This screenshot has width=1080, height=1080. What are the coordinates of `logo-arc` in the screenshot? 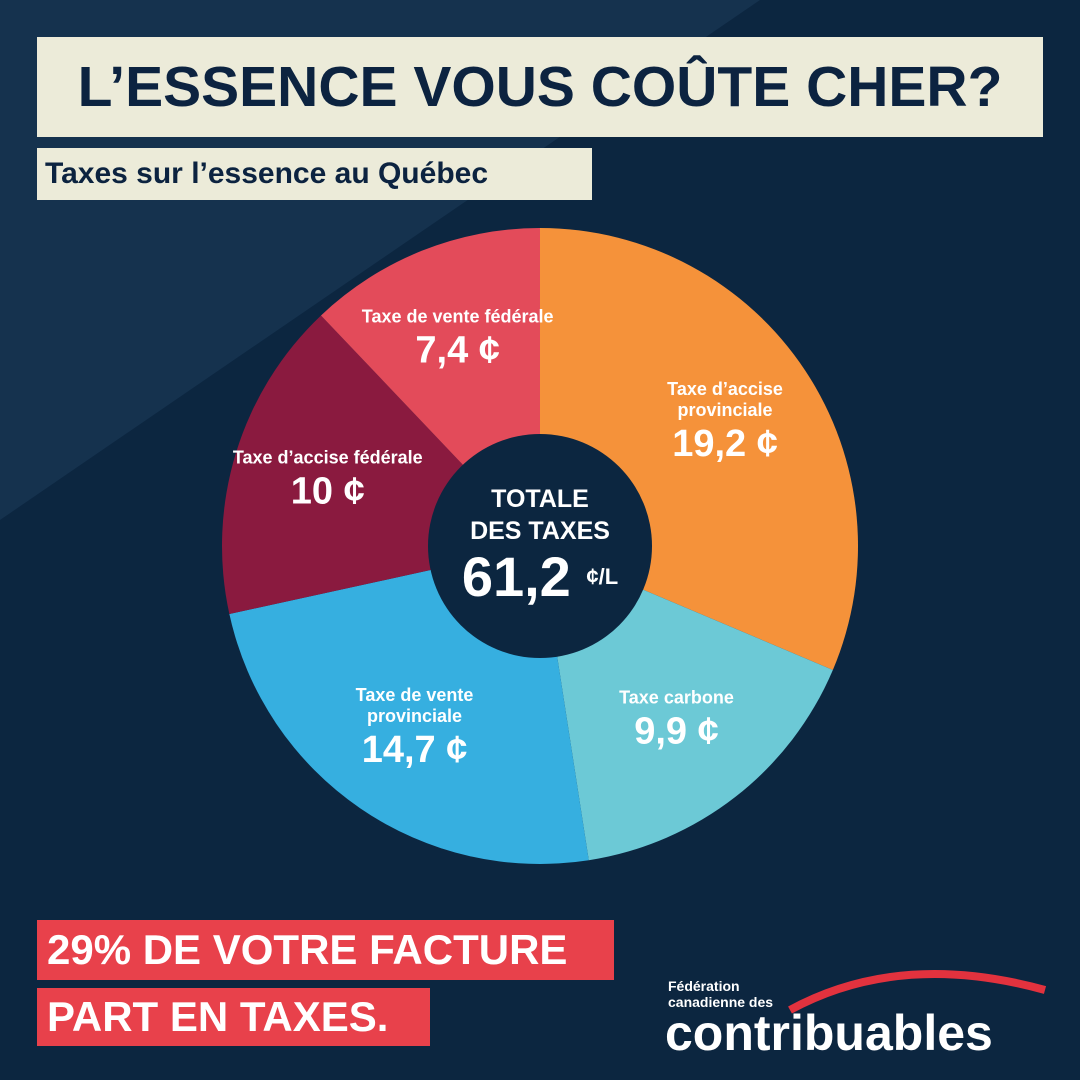 It's located at (917, 992).